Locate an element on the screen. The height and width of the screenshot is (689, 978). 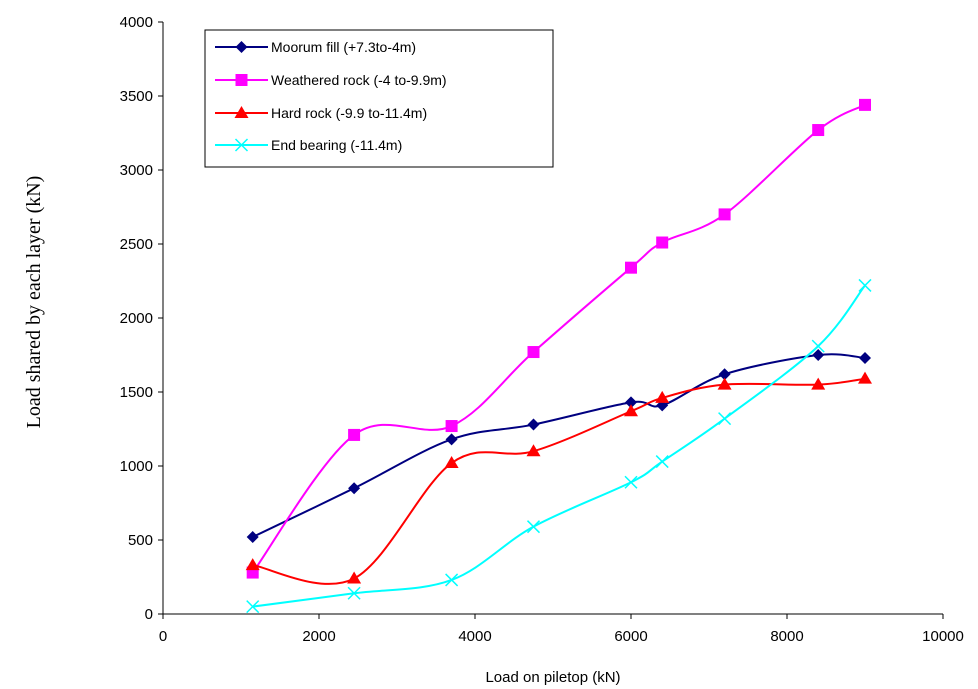
y-tick-label: 3000 is located at coordinates (136, 170).